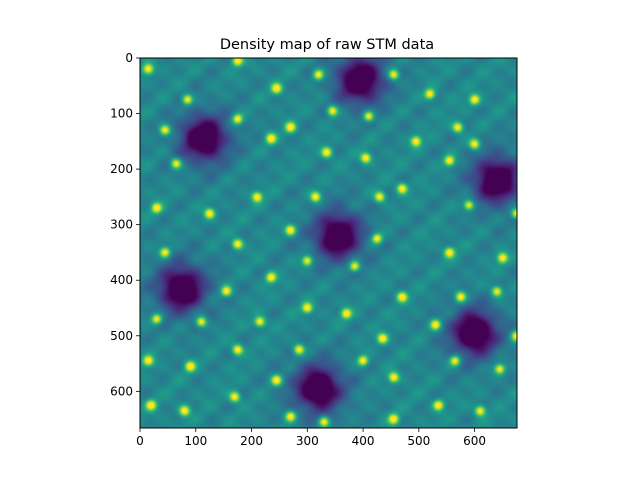  Describe the element at coordinates (327, 45) in the screenshot. I see `chart-title: Density map of raw STM data` at that location.